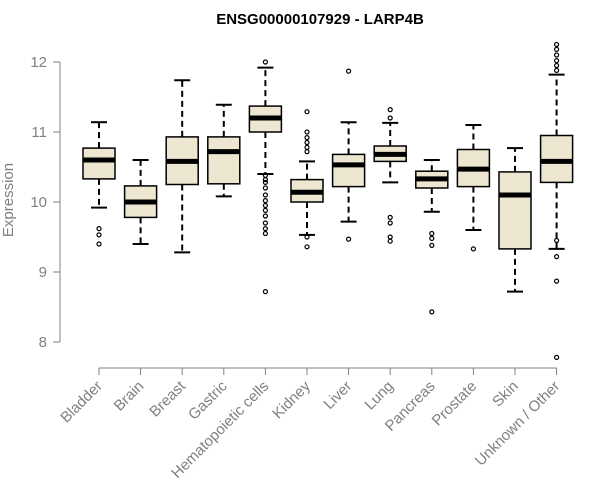 The height and width of the screenshot is (500, 600). I want to click on x-tick-label: Brain, so click(129, 396).